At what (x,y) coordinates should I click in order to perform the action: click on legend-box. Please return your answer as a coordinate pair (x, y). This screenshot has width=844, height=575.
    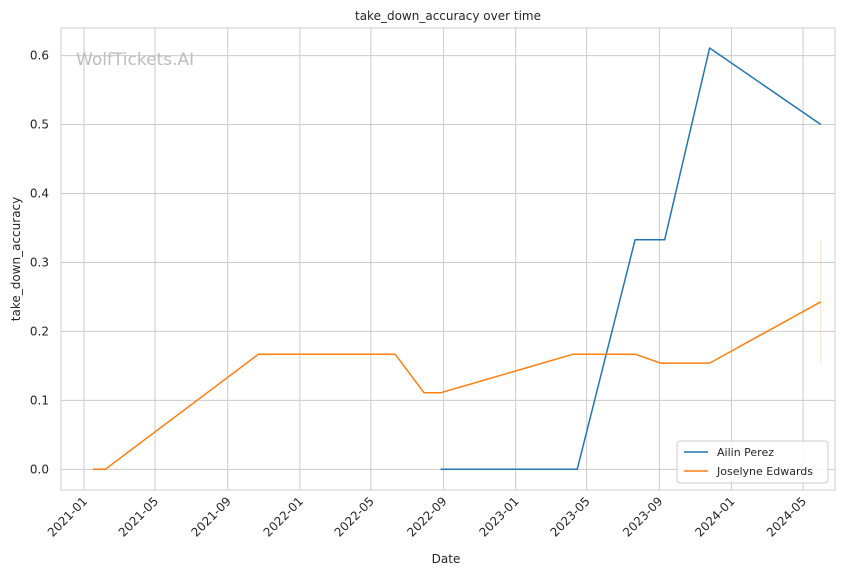
    Looking at the image, I should click on (752, 462).